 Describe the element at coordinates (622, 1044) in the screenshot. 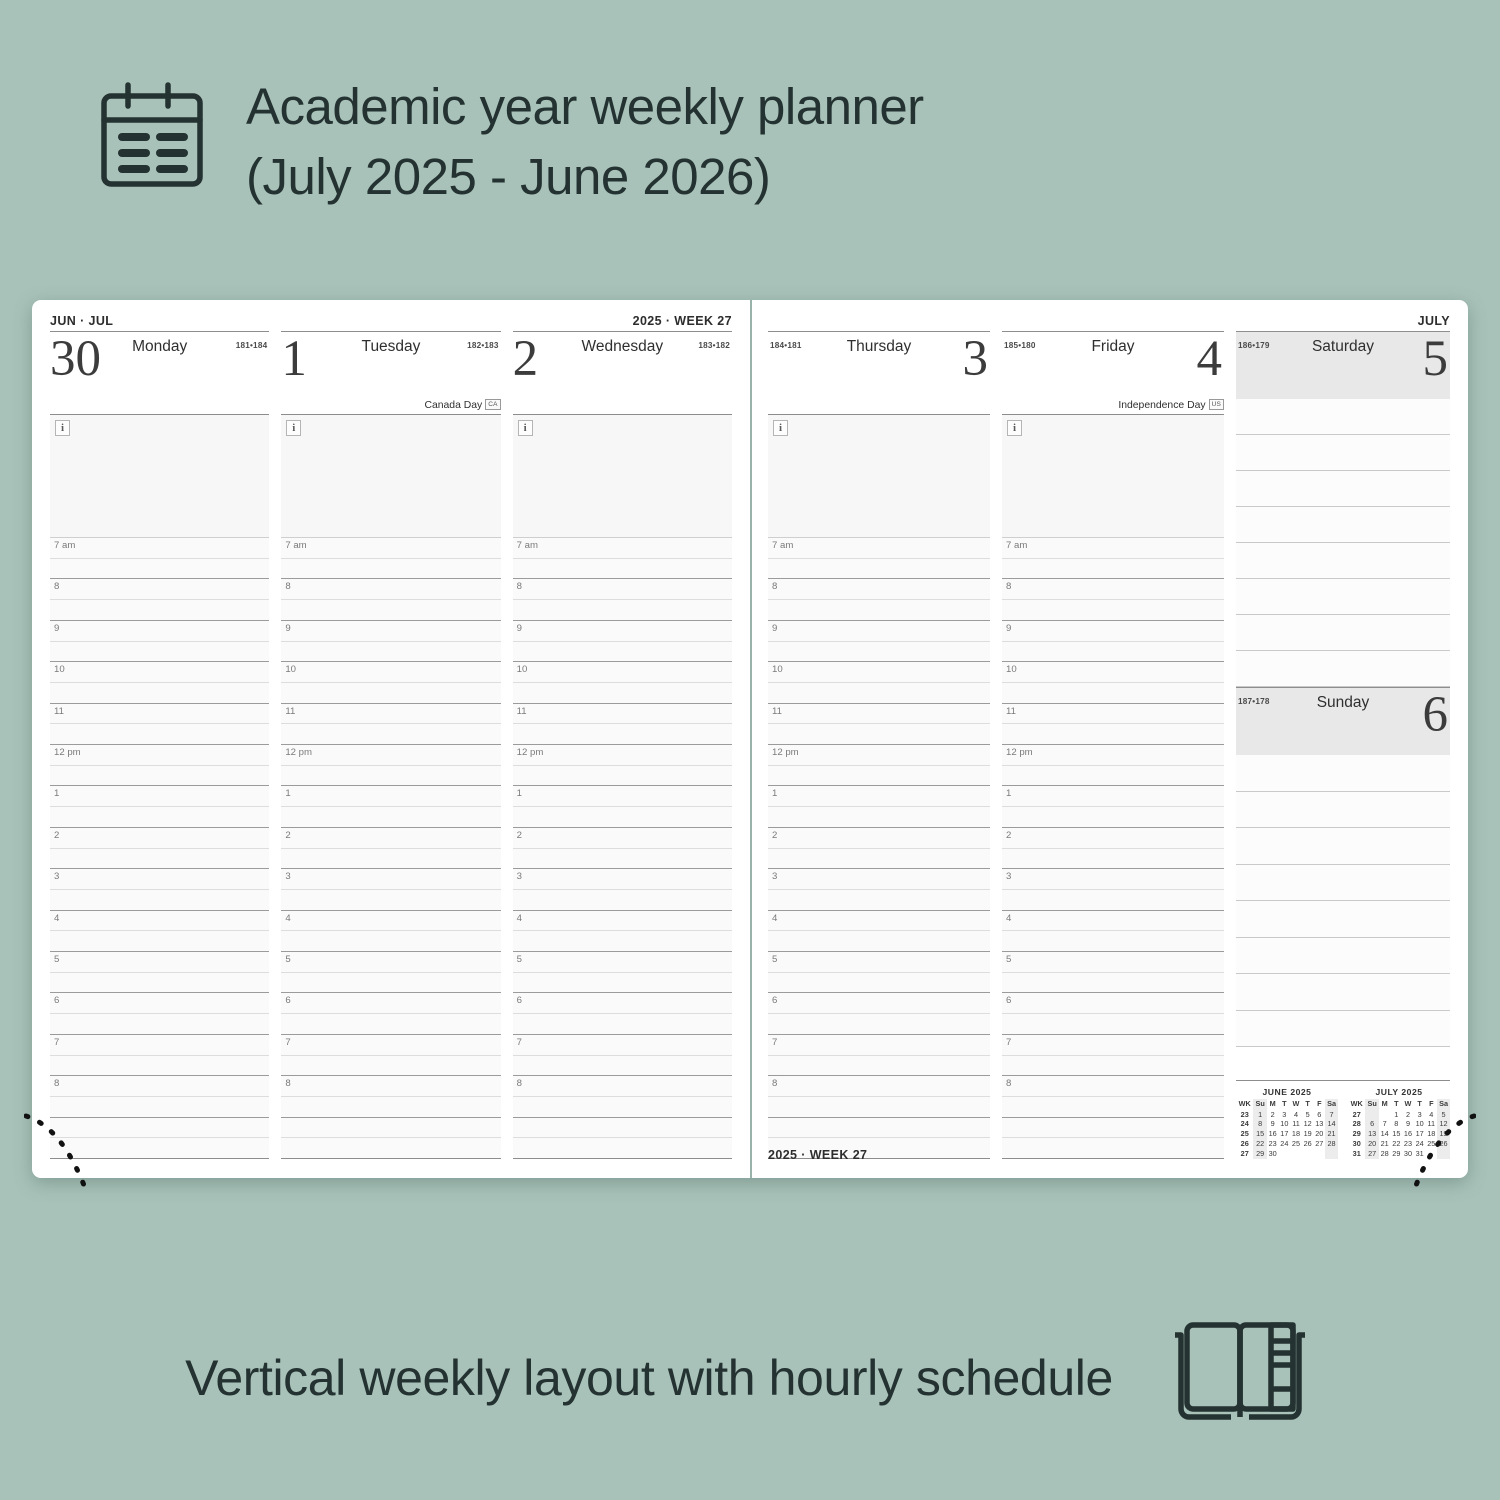

I see `hour-slot: 7` at that location.